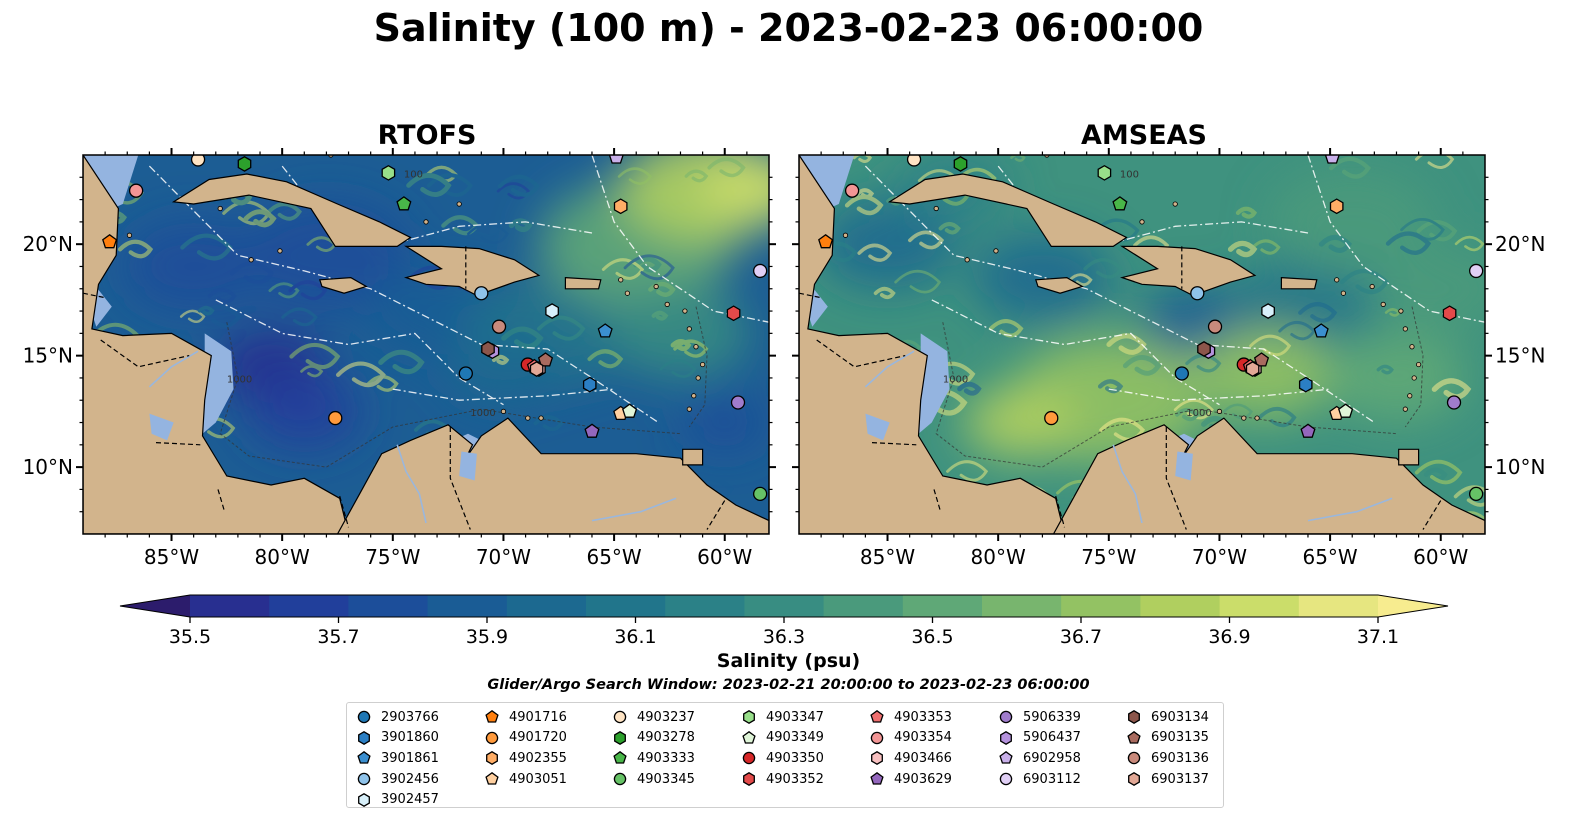 This screenshot has width=1577, height=827. I want to click on legend-label: 6903136, so click(1180, 758).